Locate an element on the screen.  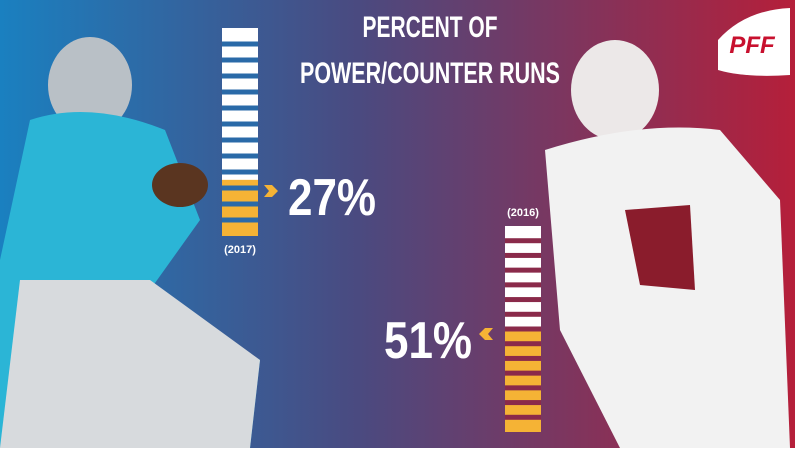
logo: PFF is located at coordinates (754, 42).